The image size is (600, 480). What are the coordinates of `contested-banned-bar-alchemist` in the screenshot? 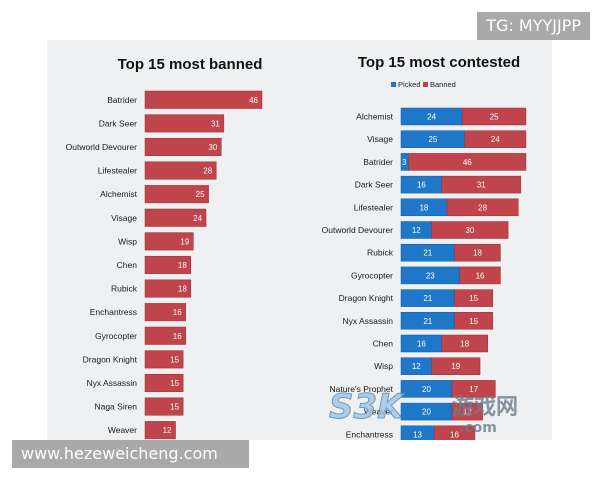 It's located at (494, 116).